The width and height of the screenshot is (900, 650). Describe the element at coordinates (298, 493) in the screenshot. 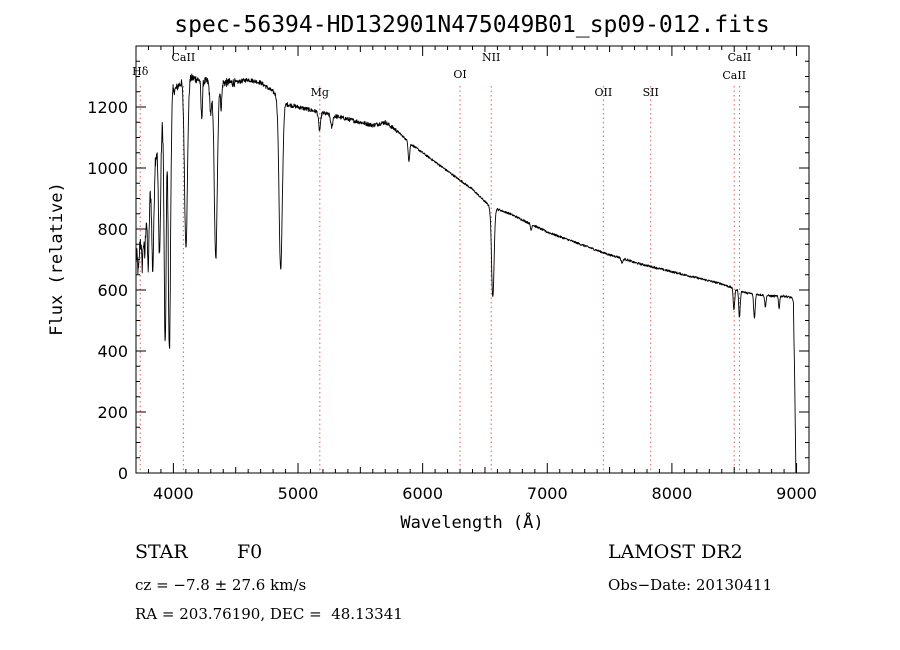

I see `x-tick-label: 5000` at that location.